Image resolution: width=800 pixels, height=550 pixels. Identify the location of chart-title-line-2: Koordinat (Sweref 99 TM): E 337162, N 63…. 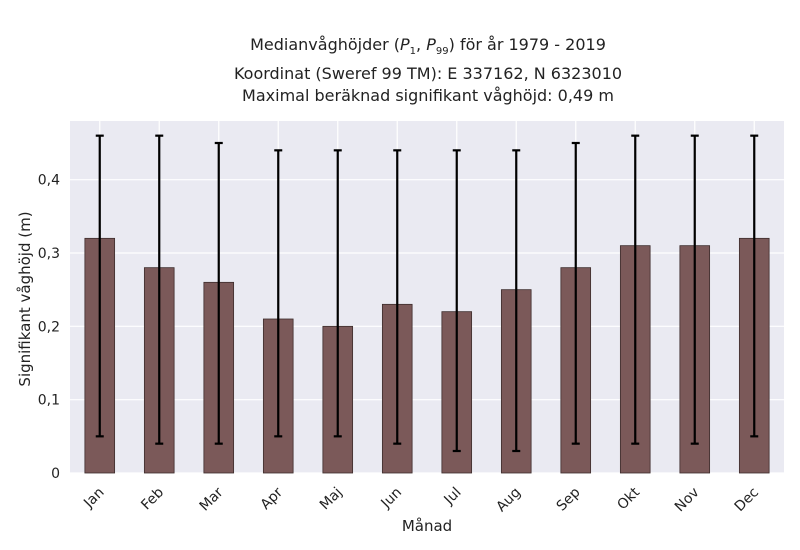
(428, 74).